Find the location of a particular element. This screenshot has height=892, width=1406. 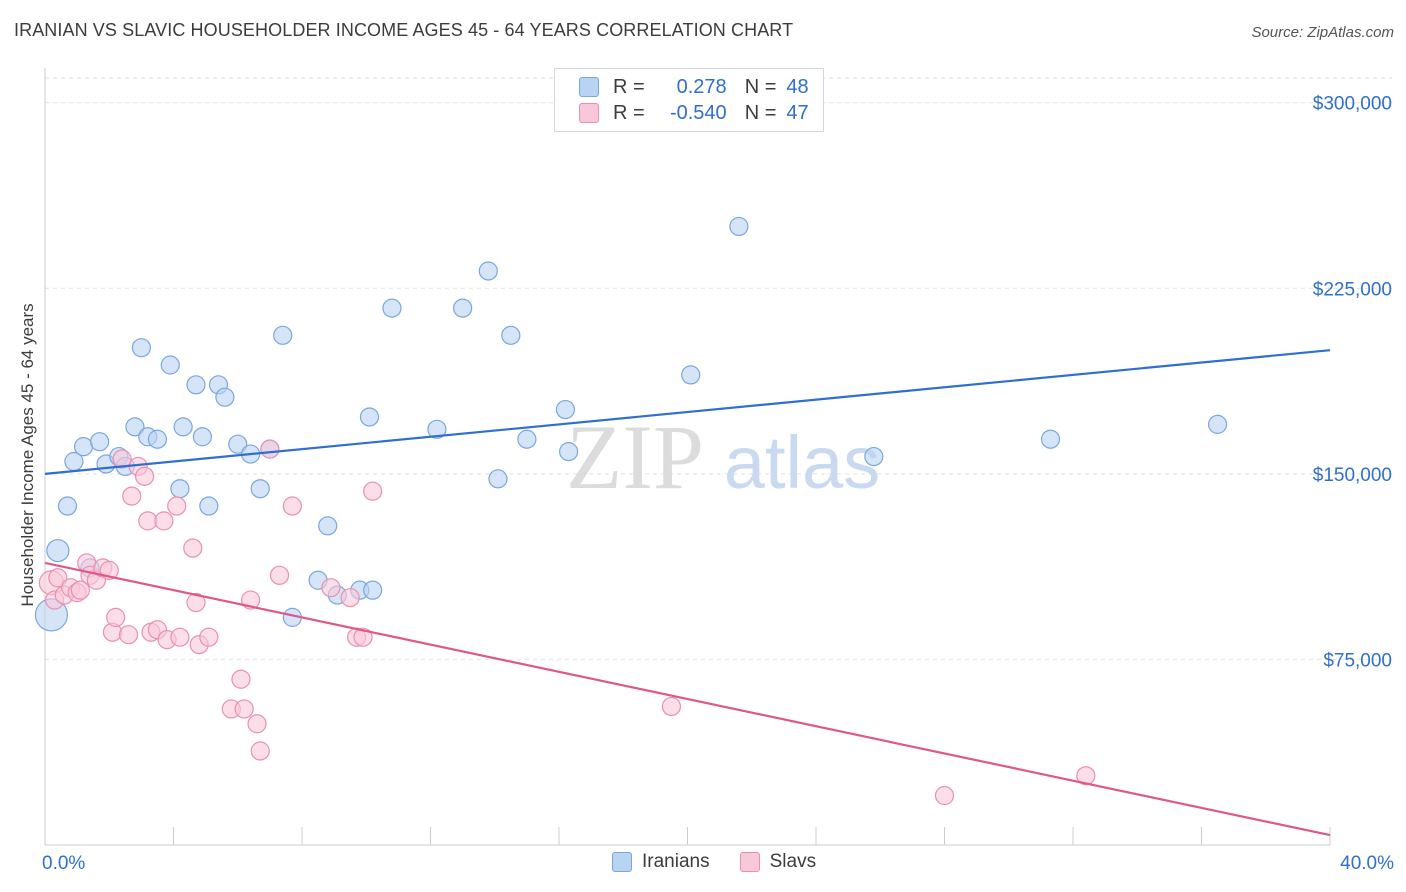

watermark-zip: ZIP is located at coordinates (635, 457).